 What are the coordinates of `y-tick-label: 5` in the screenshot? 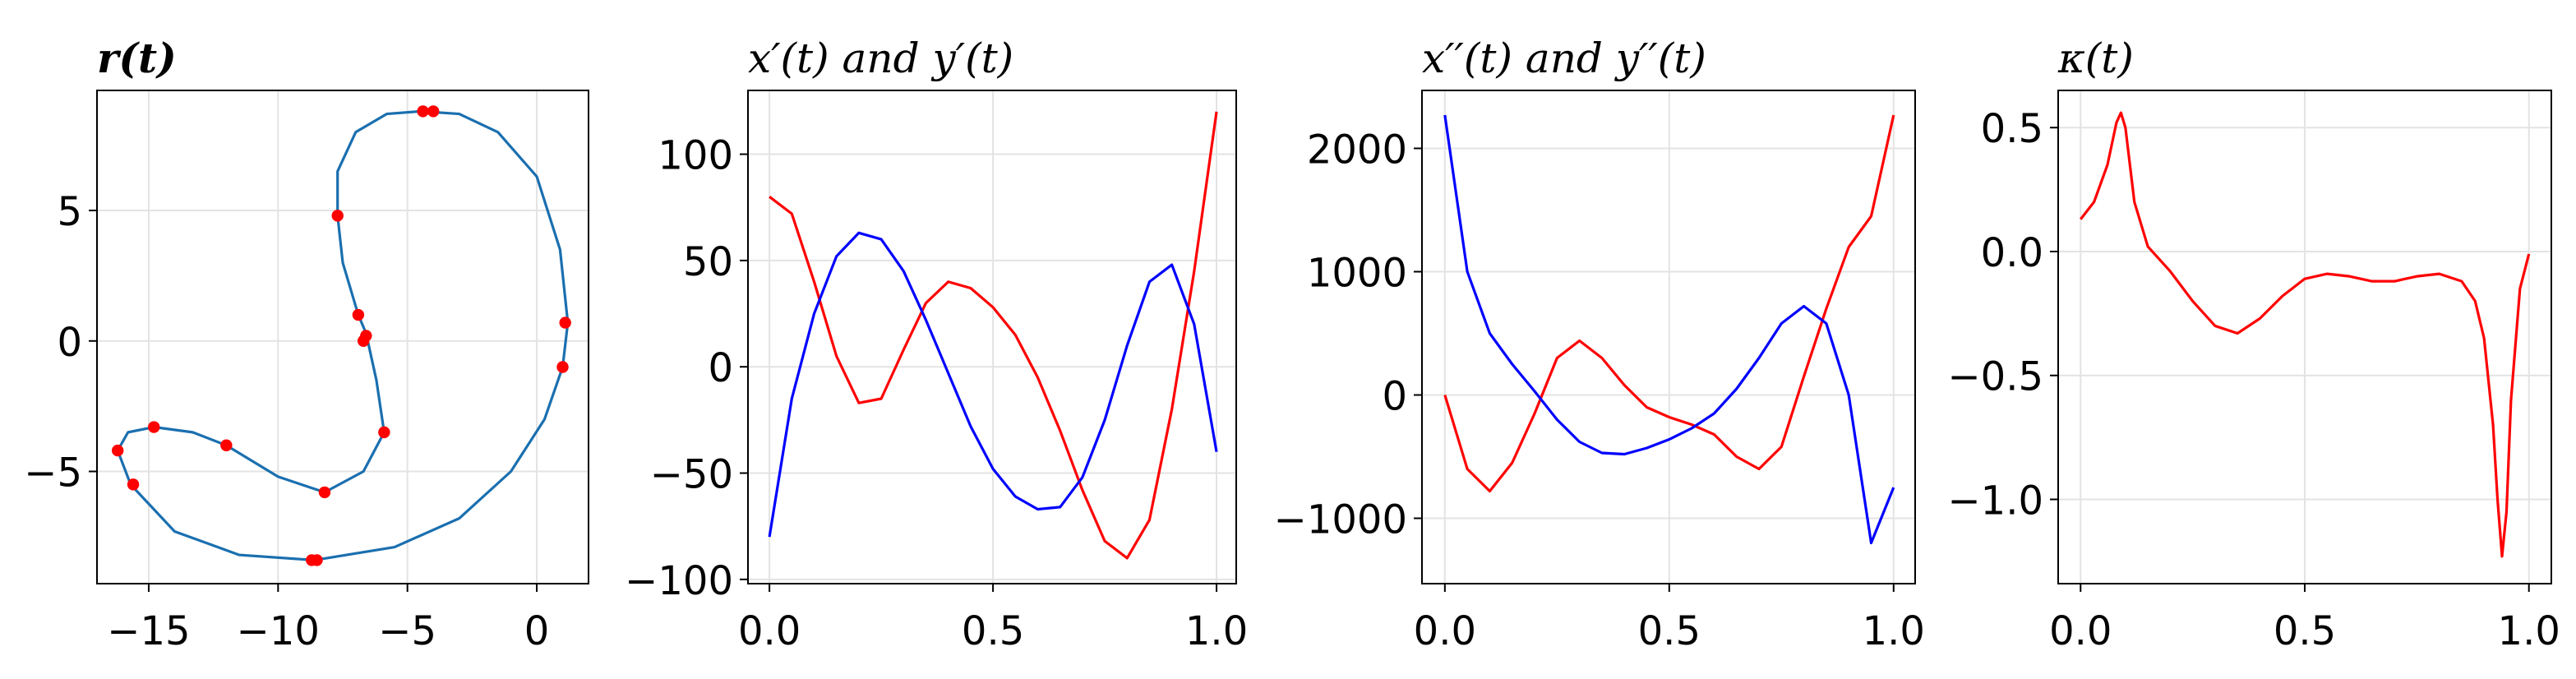 It's located at (70, 212).